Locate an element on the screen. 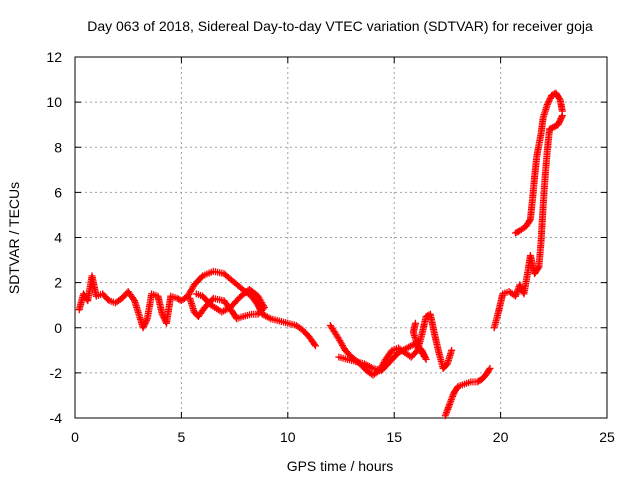 The width and height of the screenshot is (640, 480). y-tick-label: -2 is located at coordinates (56, 373).